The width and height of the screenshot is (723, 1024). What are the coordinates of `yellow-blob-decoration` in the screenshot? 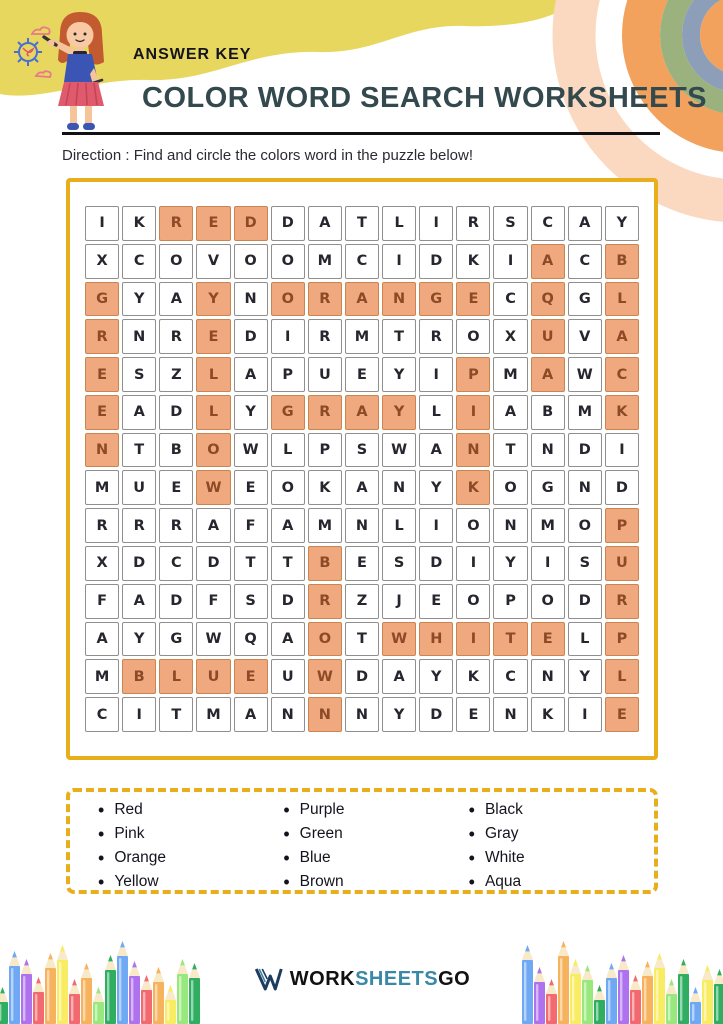 It's located at (287, 48).